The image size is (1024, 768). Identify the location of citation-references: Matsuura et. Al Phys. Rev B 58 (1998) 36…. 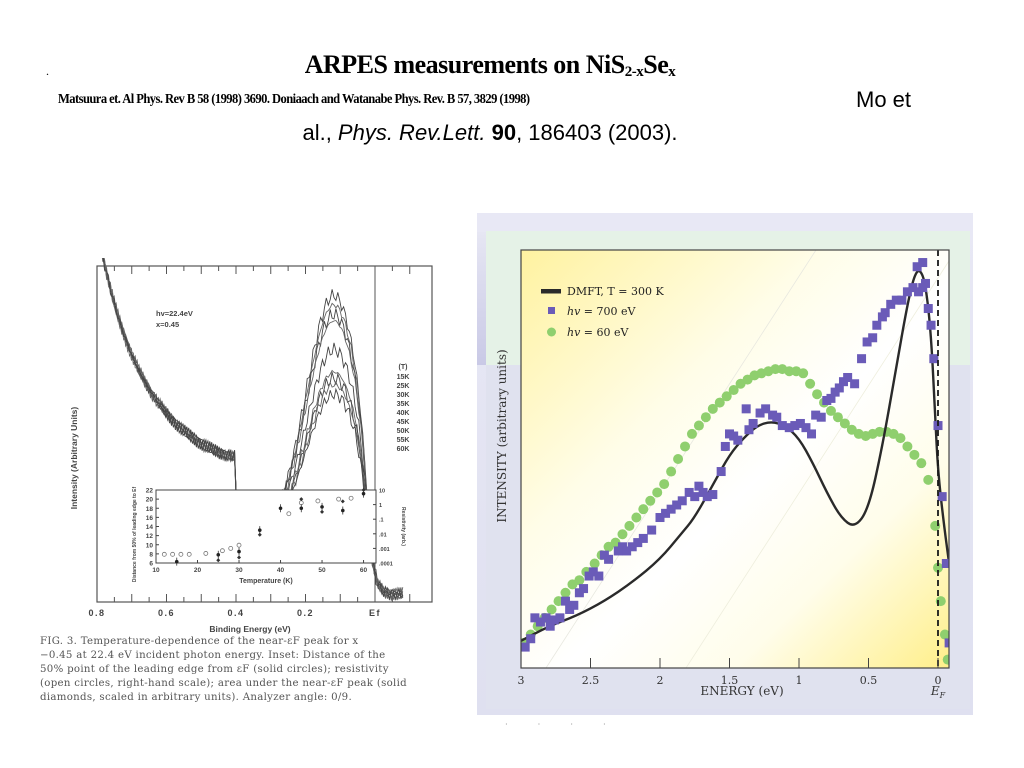
(294, 98).